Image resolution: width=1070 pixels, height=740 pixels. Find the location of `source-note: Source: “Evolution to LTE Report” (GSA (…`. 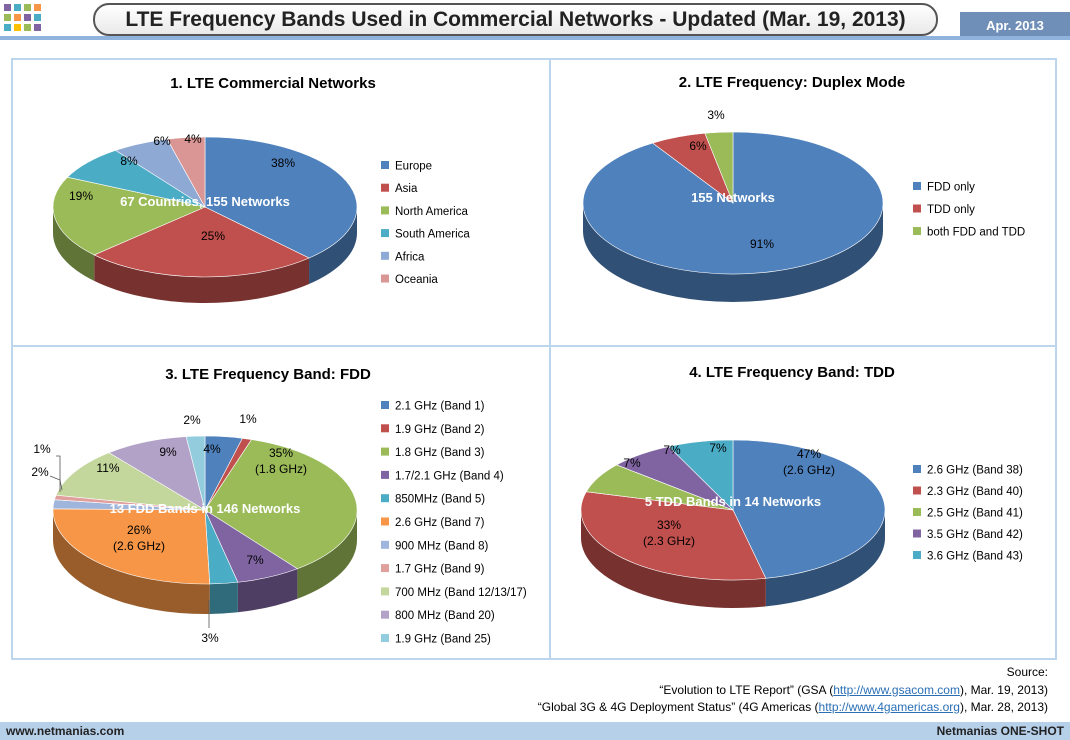

source-note: Source: “Evolution to LTE Report” (GSA (… is located at coordinates (698, 690).